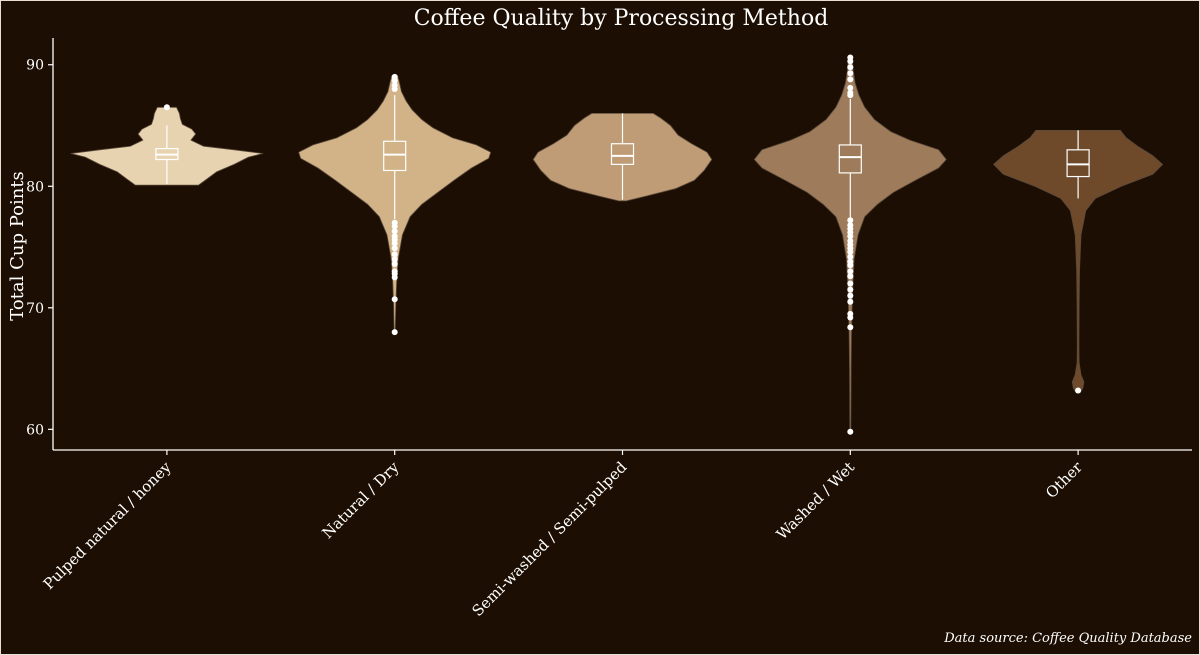  Describe the element at coordinates (35, 309) in the screenshot. I see `y-tick-label: 70` at that location.